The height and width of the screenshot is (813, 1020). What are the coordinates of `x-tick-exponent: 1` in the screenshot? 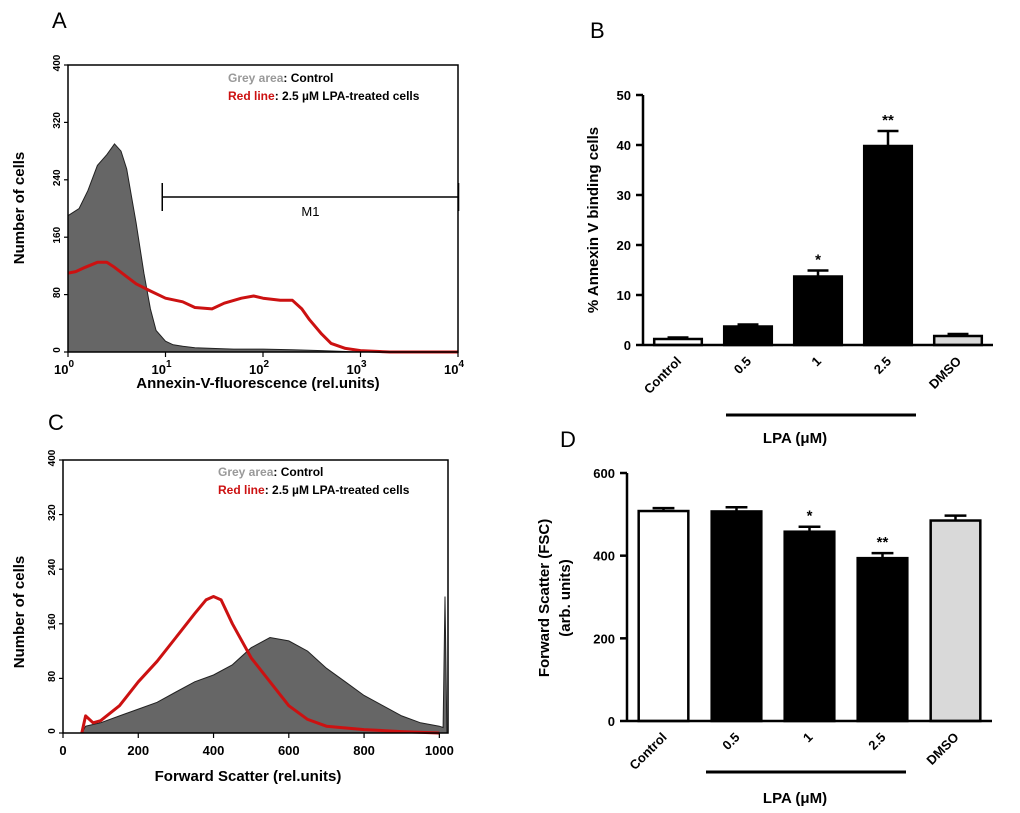 It's located at (169, 364).